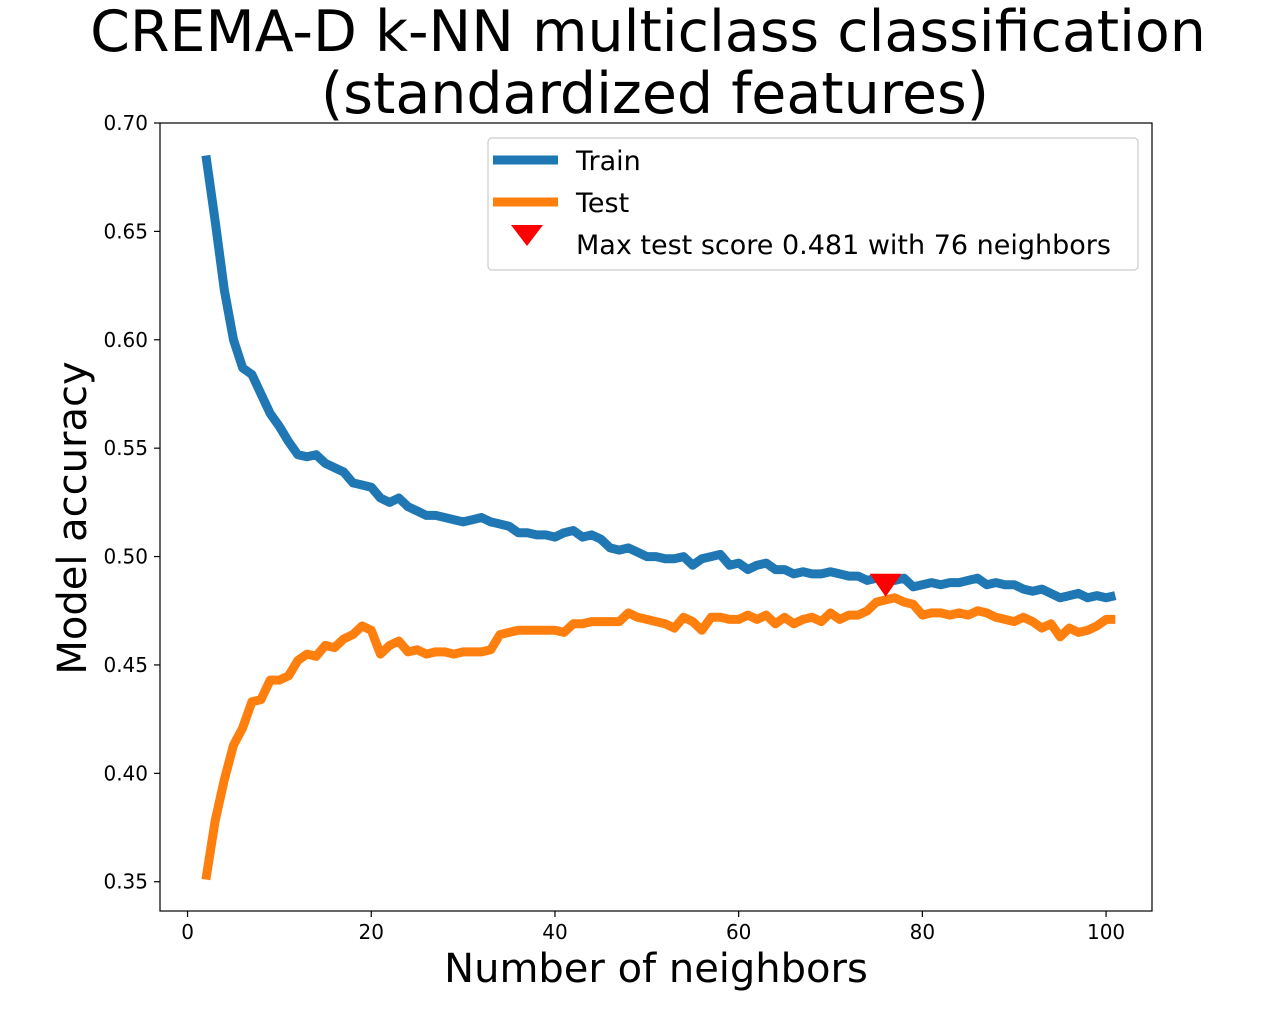 Image resolution: width=1280 pixels, height=1024 pixels. Describe the element at coordinates (125, 557) in the screenshot. I see `y-tick-label: 0.50` at that location.